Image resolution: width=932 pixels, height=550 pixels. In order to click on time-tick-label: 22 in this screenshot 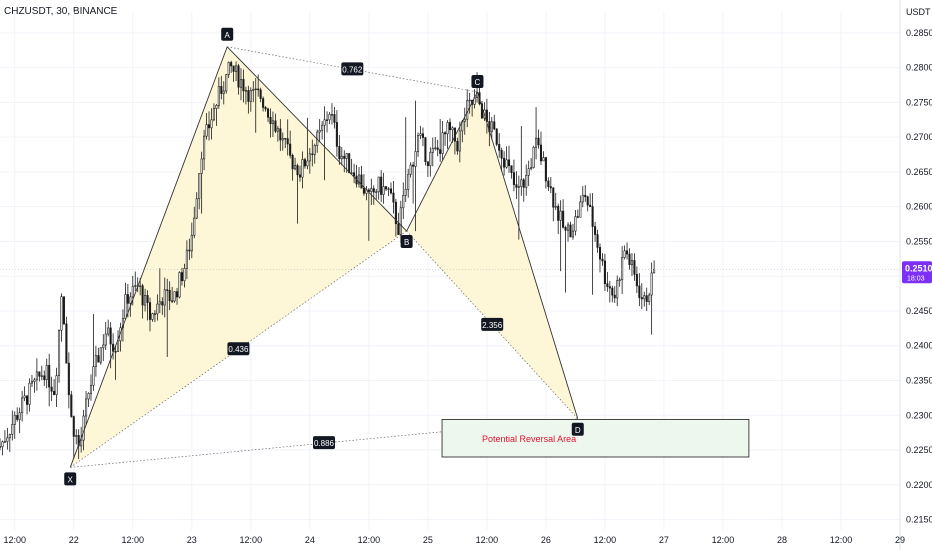, I will do `click(74, 540)`.